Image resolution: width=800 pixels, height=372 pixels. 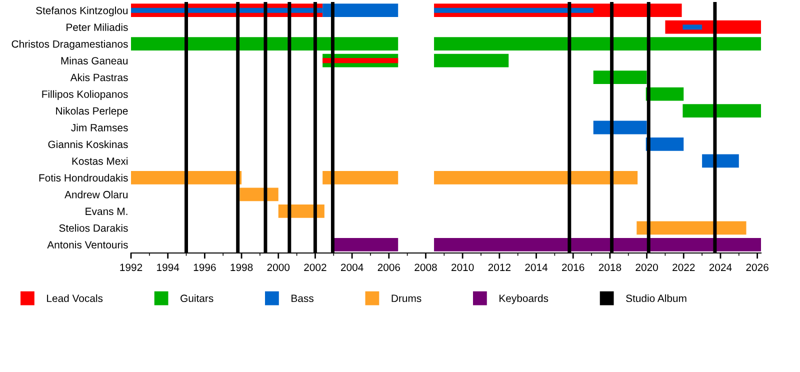 I want to click on x-tick-label: 2014, so click(x=536, y=268).